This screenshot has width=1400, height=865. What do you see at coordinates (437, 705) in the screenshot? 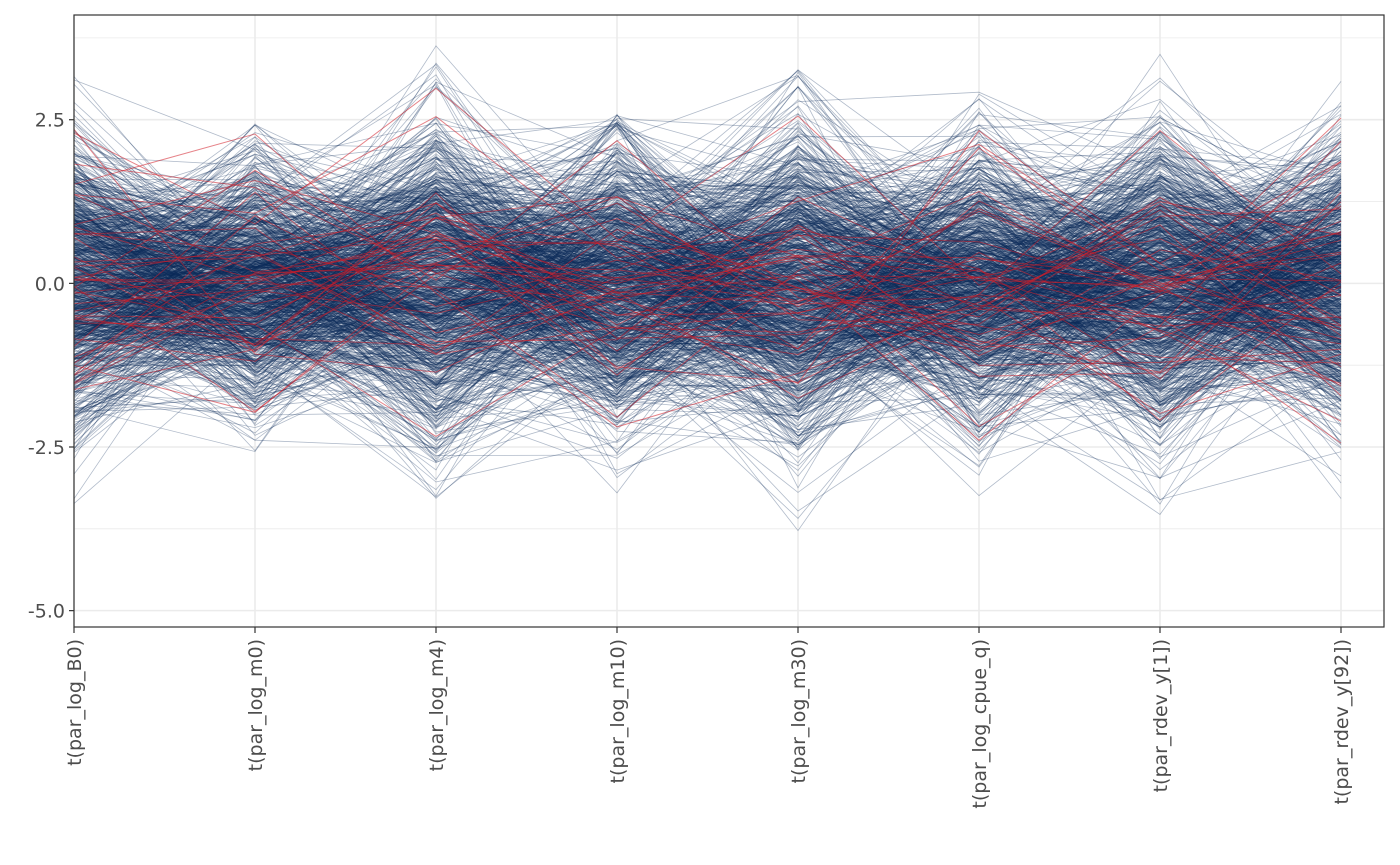
I see `x-tick-label: t(par_log_m4)` at bounding box center [437, 705].